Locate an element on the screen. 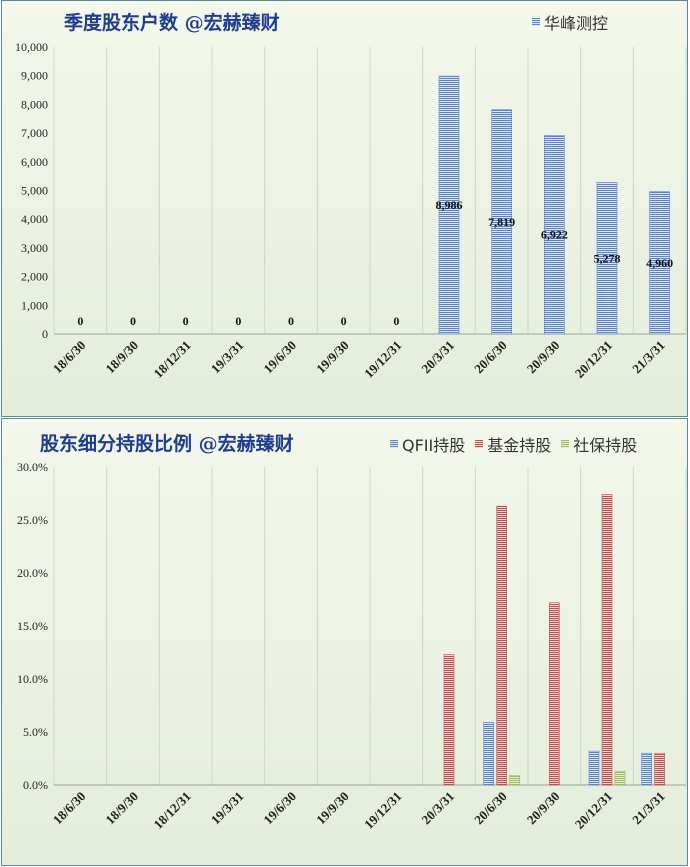  data-label: 5,278 is located at coordinates (607, 258).